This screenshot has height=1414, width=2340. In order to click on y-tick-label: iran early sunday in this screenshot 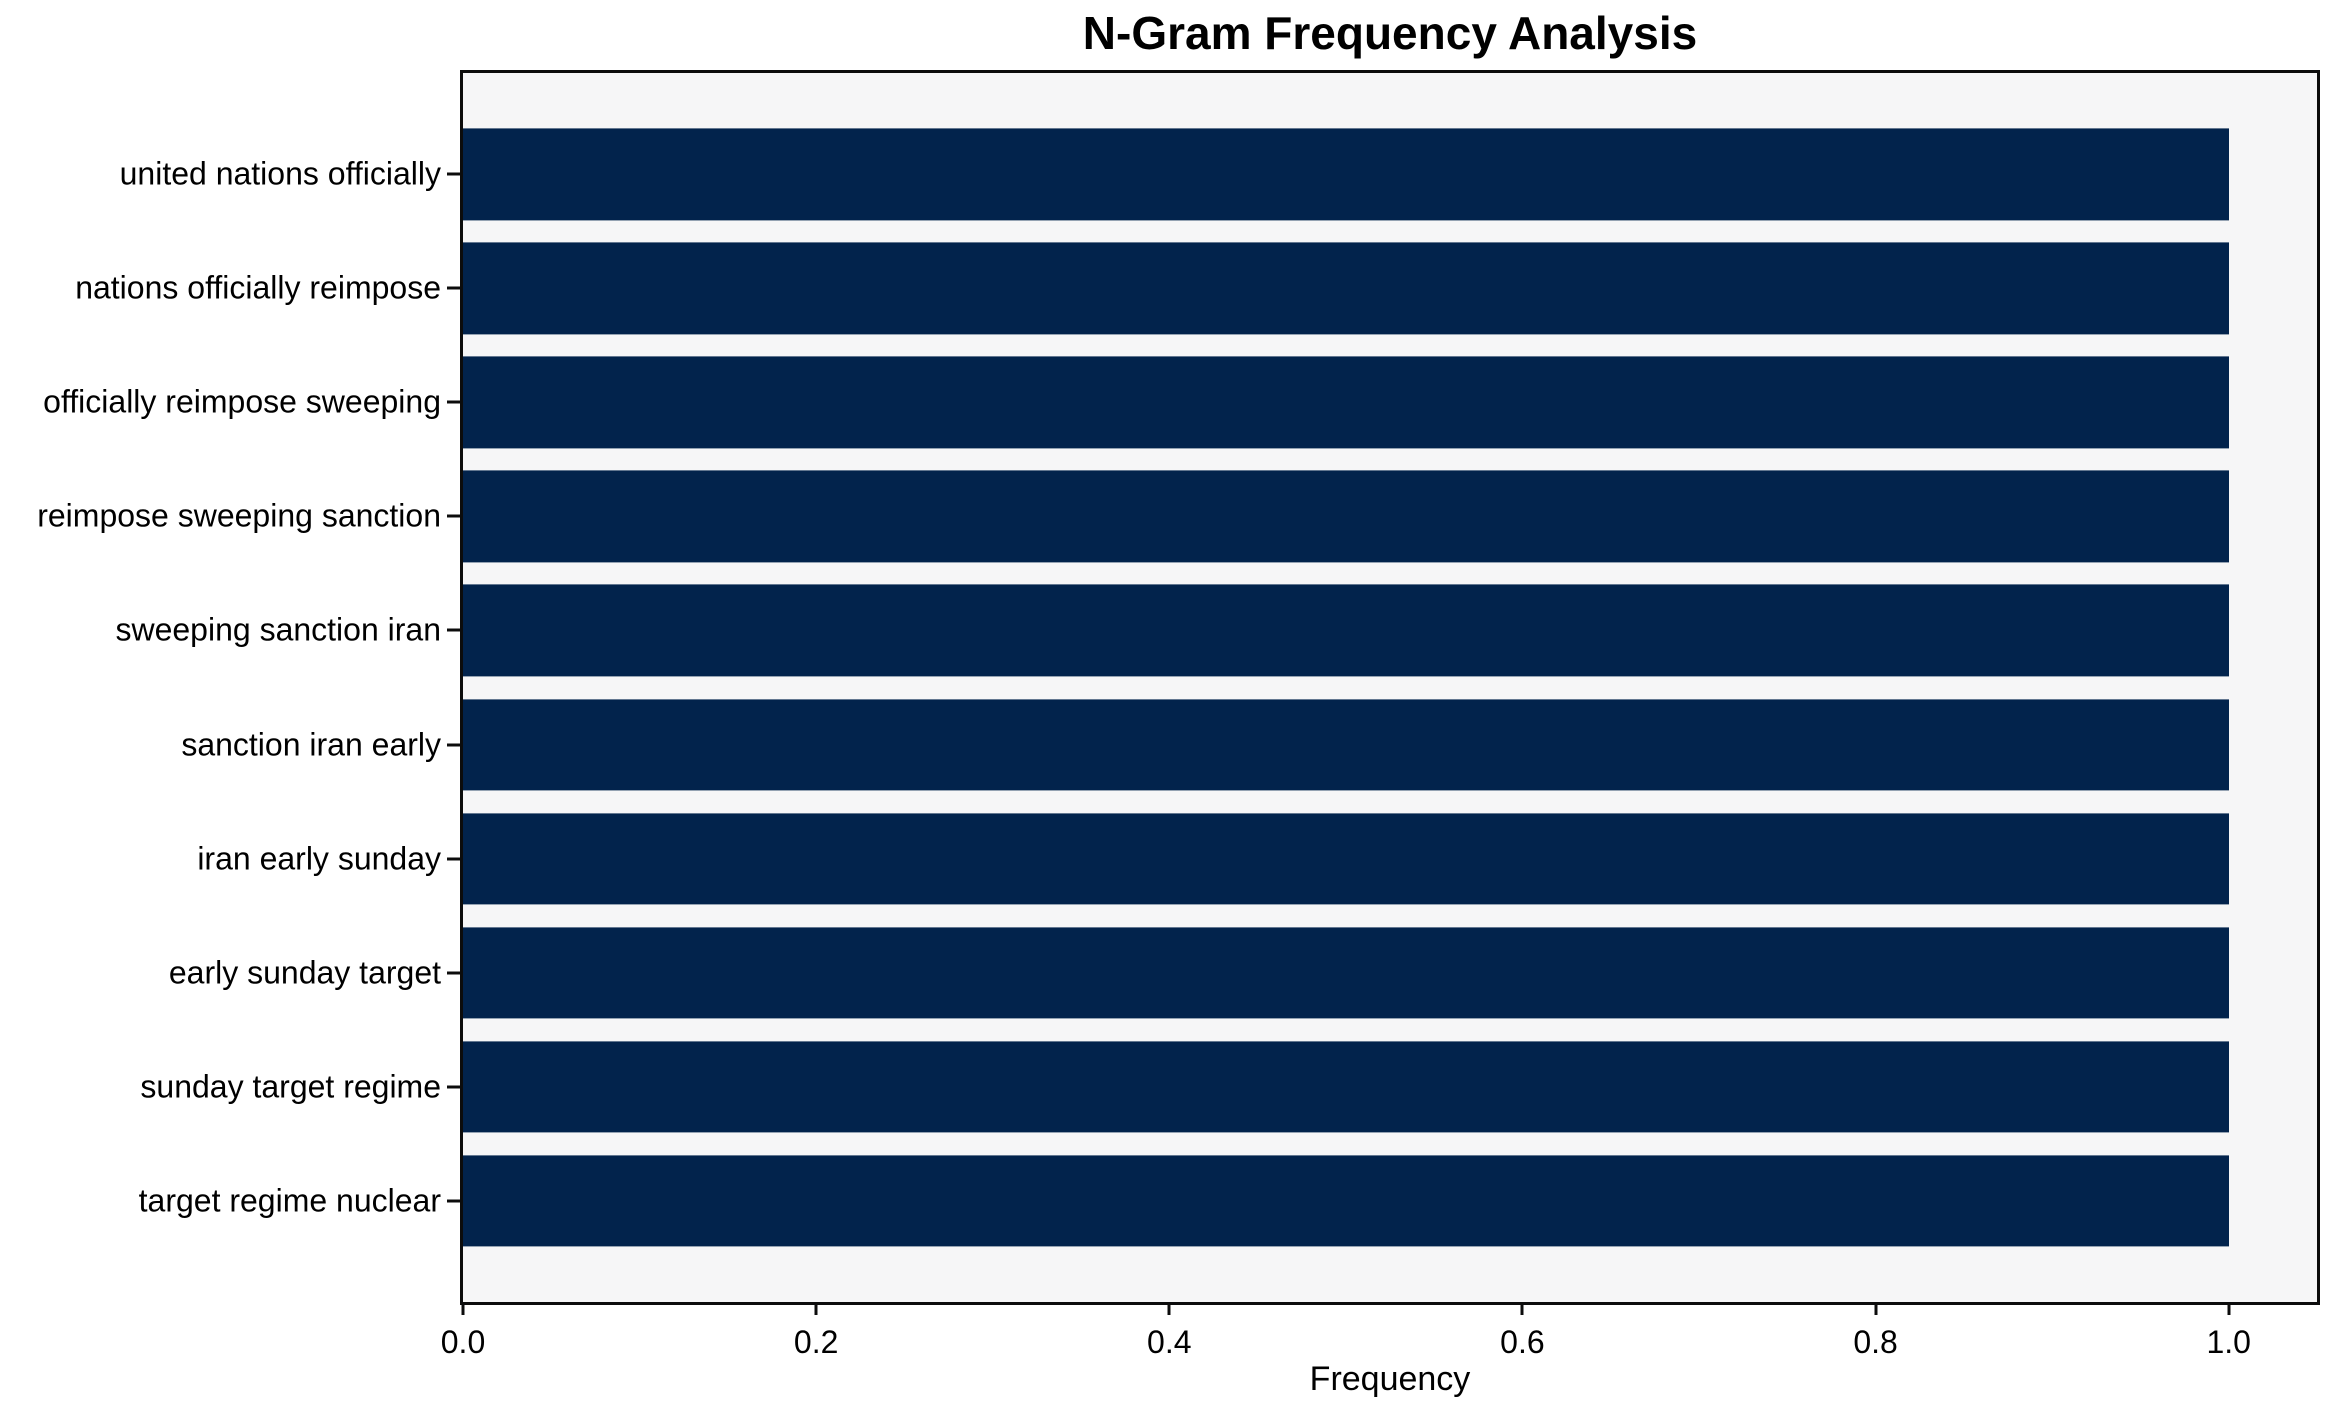, I will do `click(319, 858)`.